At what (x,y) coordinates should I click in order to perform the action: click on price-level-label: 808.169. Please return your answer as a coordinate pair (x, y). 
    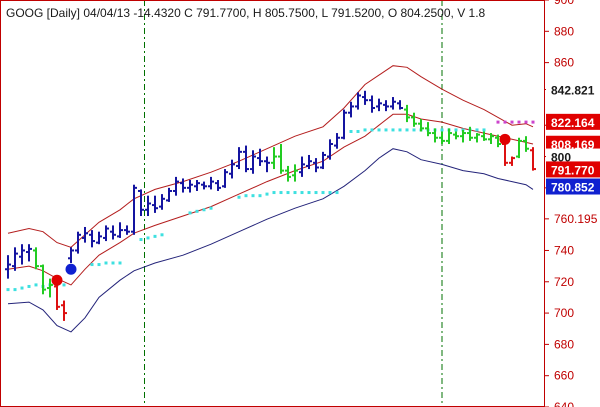
    Looking at the image, I should click on (573, 145).